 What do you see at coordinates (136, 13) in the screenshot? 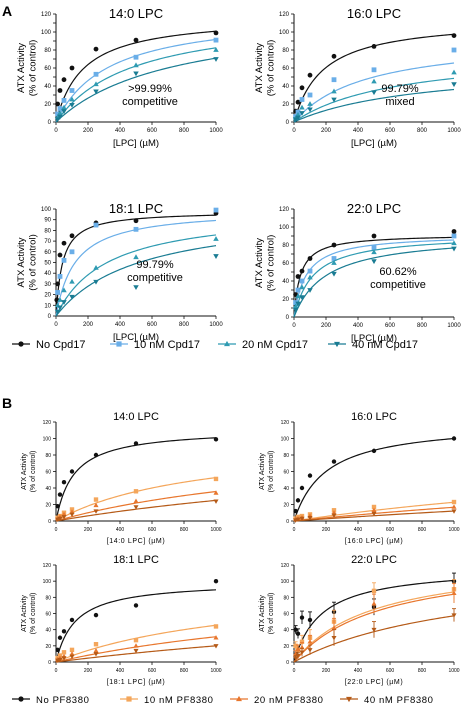
I see `chart-title: 14:0 LPC` at bounding box center [136, 13].